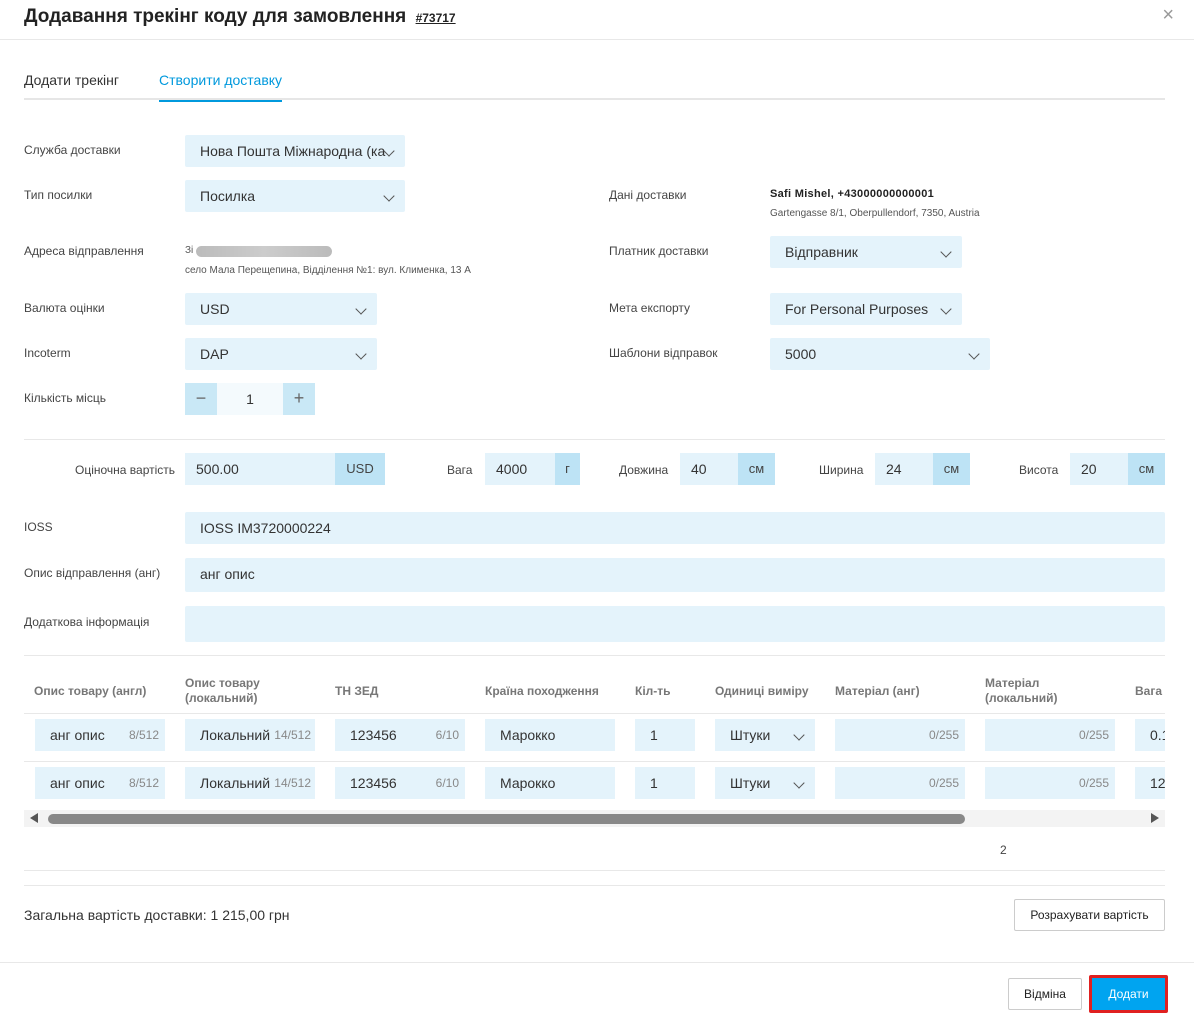  I want to click on weight-unit: г, so click(567, 469).